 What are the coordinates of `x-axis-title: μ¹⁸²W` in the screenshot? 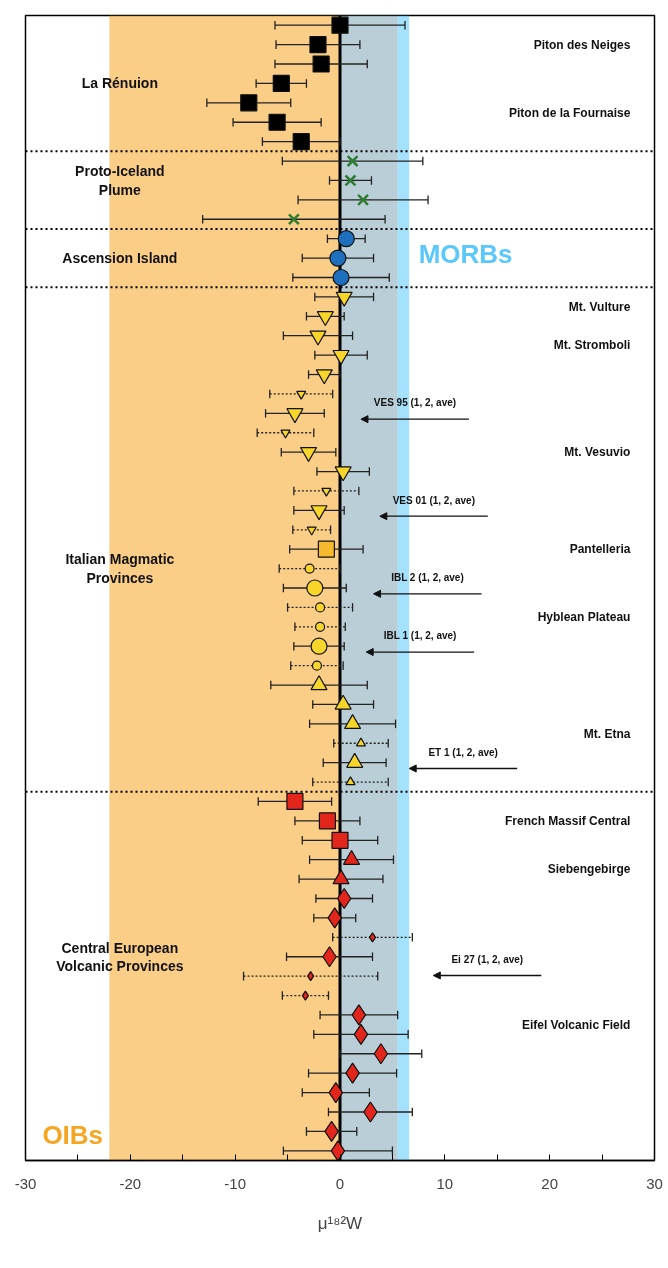 It's located at (340, 1223).